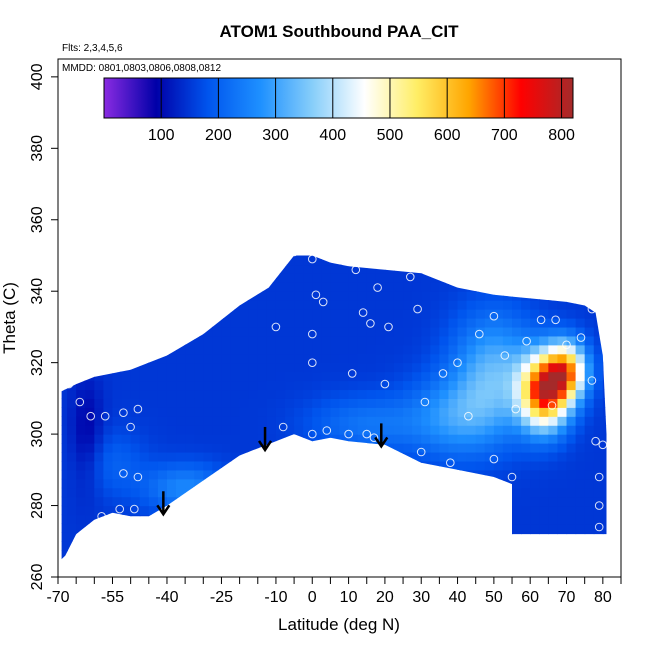 This screenshot has width=650, height=650. I want to click on x-tick-label: 20, so click(385, 597).